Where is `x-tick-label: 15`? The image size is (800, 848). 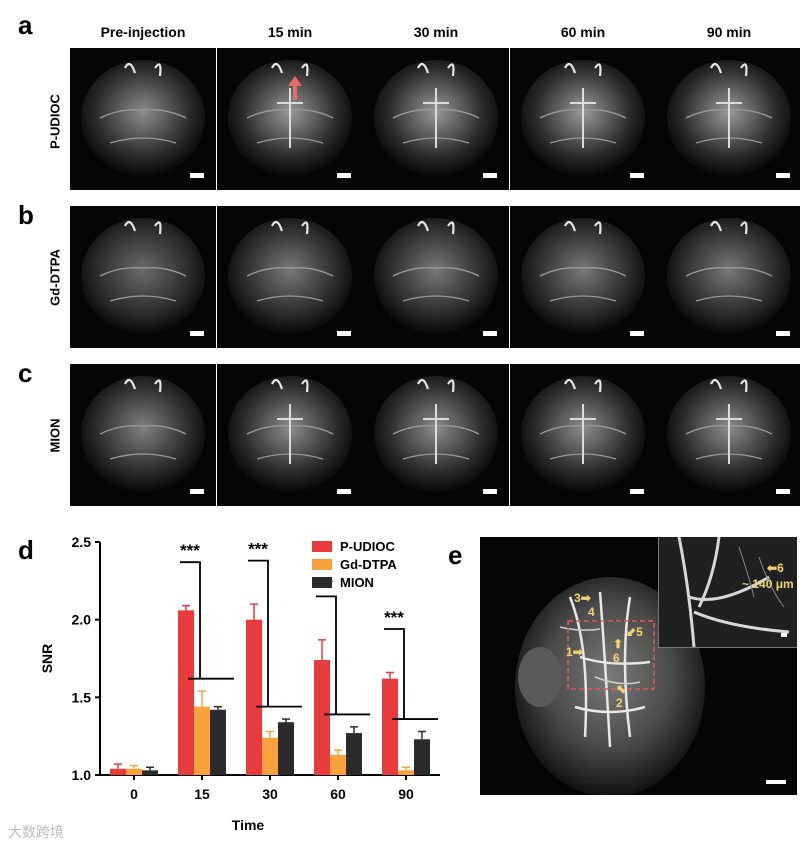
x-tick-label: 15 is located at coordinates (202, 794).